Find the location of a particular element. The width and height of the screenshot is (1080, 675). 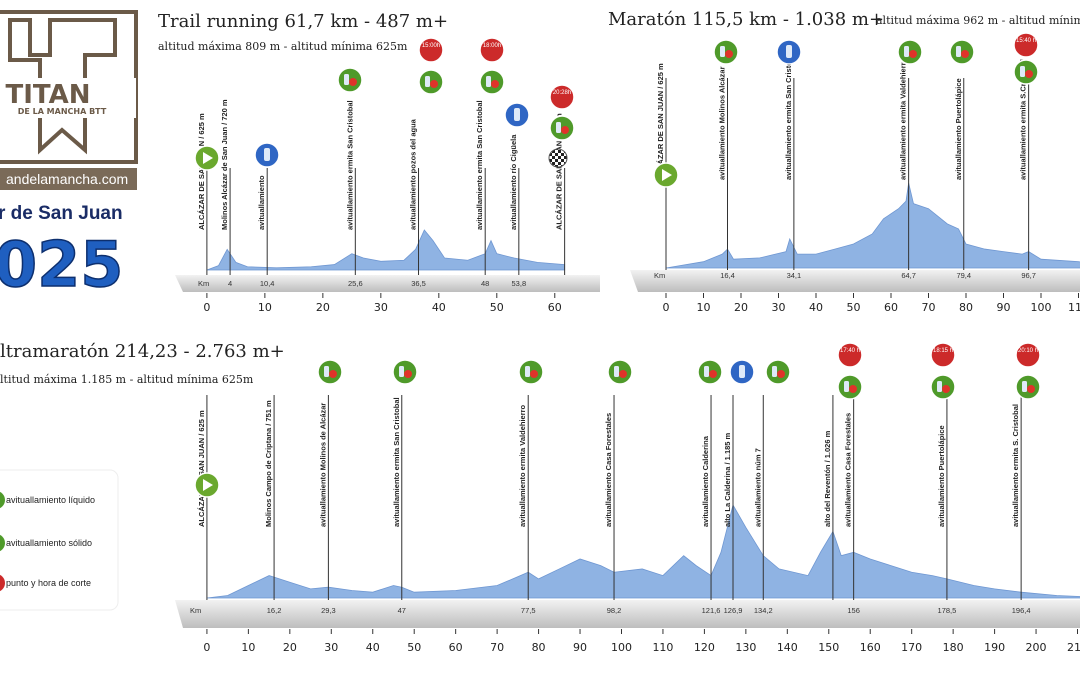

station-km: 79,4 is located at coordinates (963, 275).